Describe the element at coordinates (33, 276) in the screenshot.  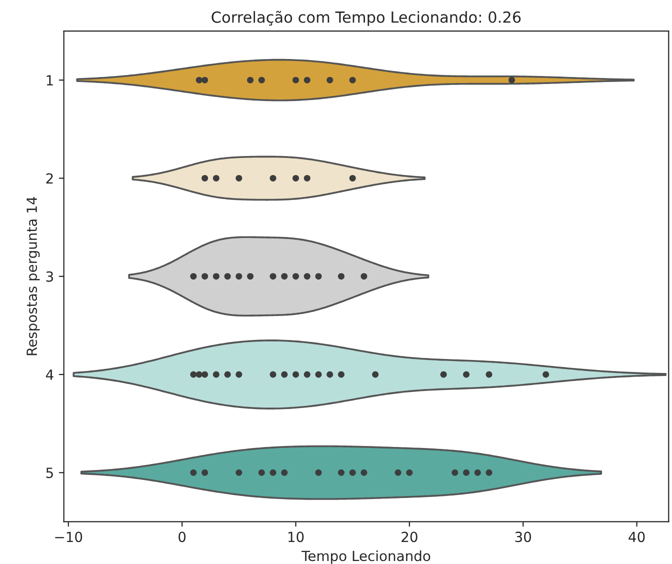
I see `y-axis-title: Respostas pergunta 14` at that location.